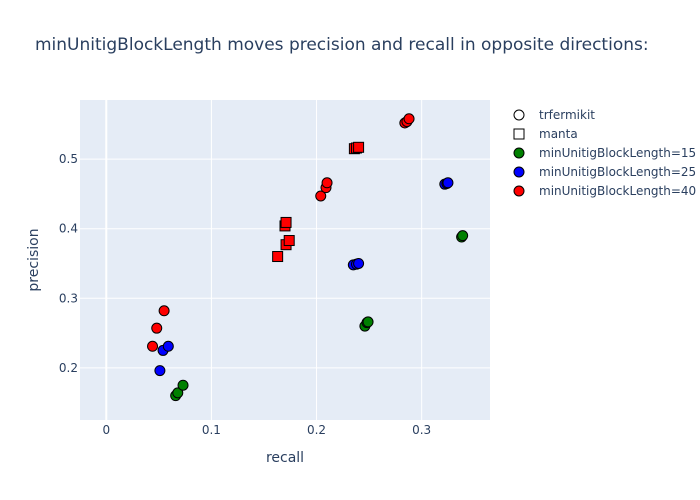  What do you see at coordinates (68, 298) in the screenshot?
I see `y-tick-label: 0.3` at bounding box center [68, 298].